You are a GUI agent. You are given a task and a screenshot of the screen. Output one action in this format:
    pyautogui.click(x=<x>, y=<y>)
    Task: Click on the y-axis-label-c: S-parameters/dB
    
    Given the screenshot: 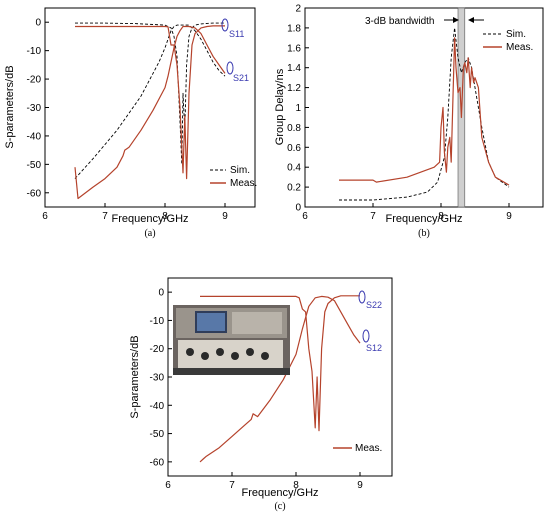 What is the action you would take?
    pyautogui.click(x=135, y=376)
    